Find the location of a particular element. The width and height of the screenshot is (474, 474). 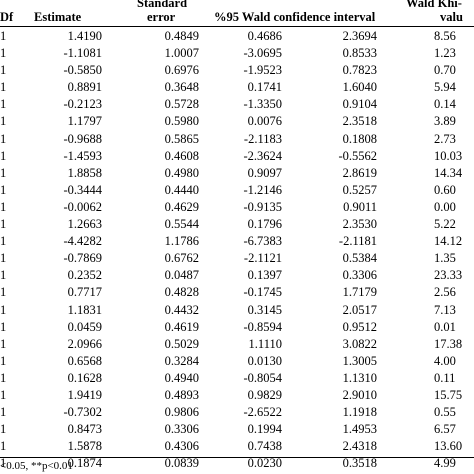

table-row: 1 0.6568 0.3284 0.0130 1.3005 4.00 is located at coordinates (237, 361).